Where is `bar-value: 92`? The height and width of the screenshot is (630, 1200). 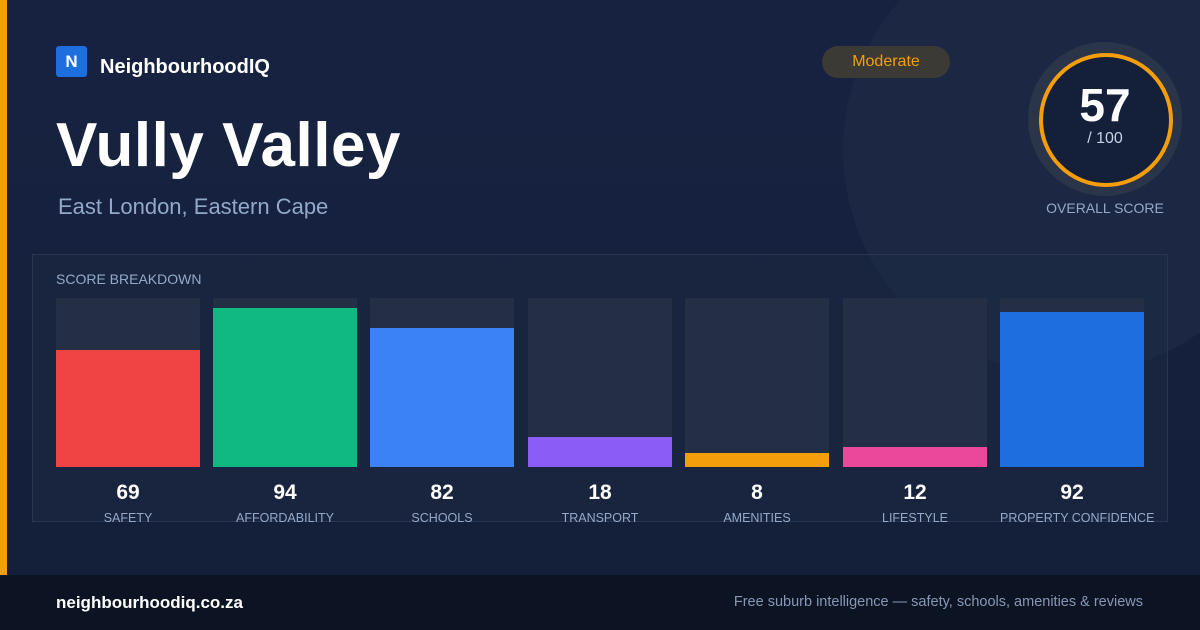
bar-value: 92 is located at coordinates (1072, 492).